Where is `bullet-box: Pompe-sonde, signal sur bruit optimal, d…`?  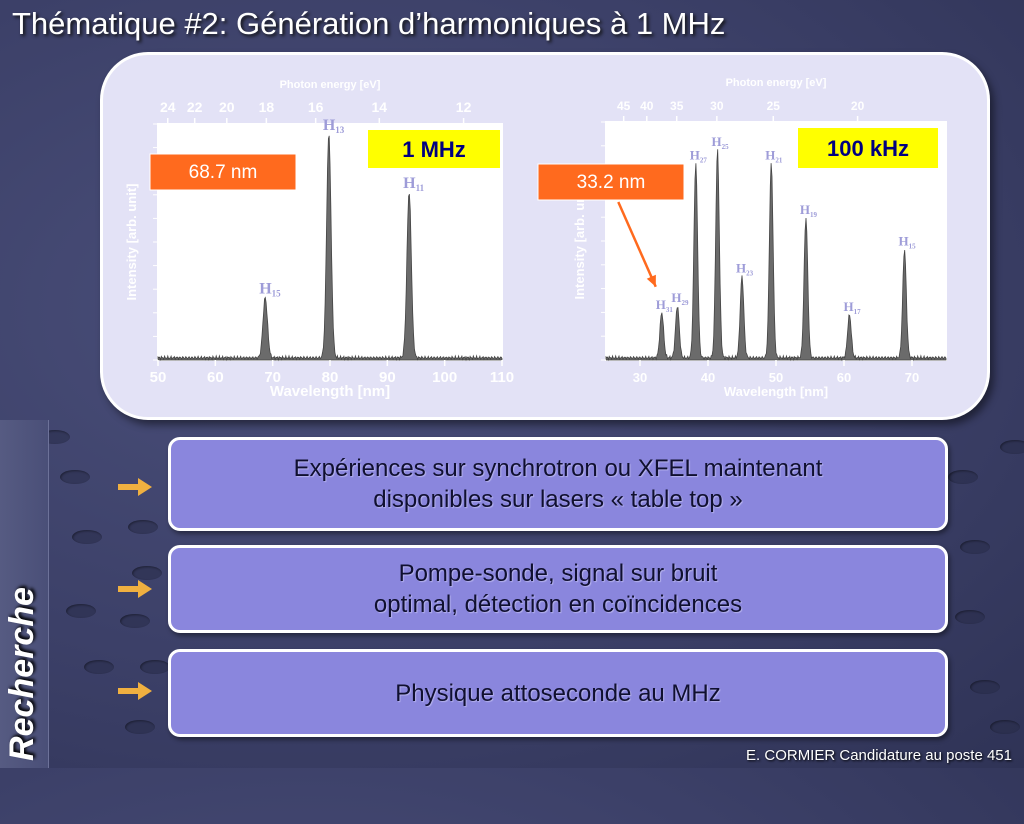 bullet-box: Pompe-sonde, signal sur bruit optimal, d… is located at coordinates (558, 589).